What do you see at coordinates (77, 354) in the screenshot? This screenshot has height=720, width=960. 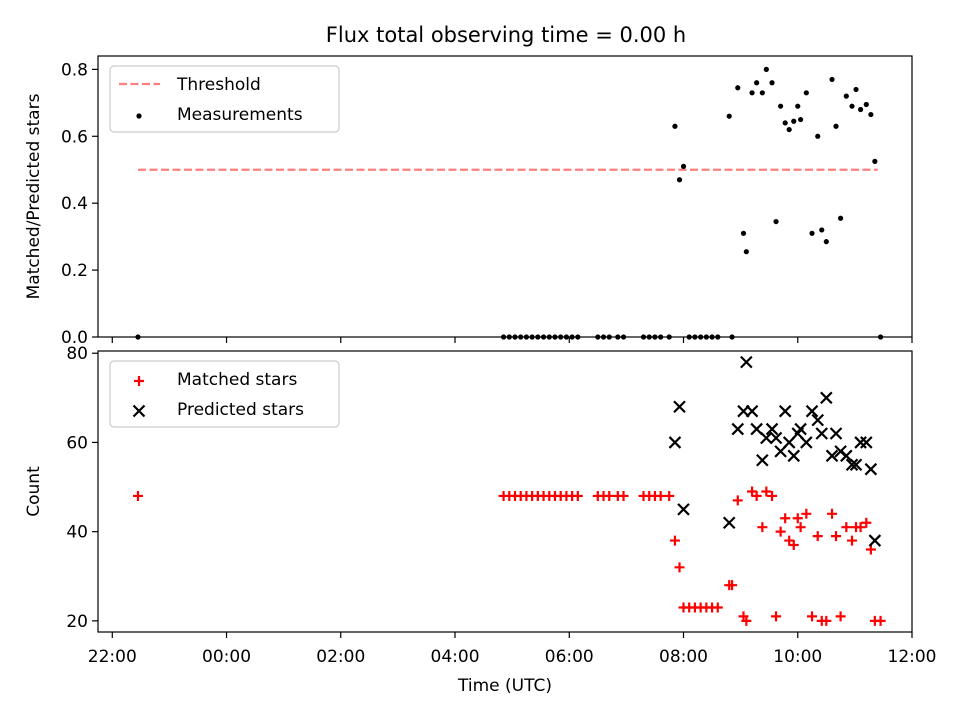 I see `y-tick-label: 80` at bounding box center [77, 354].